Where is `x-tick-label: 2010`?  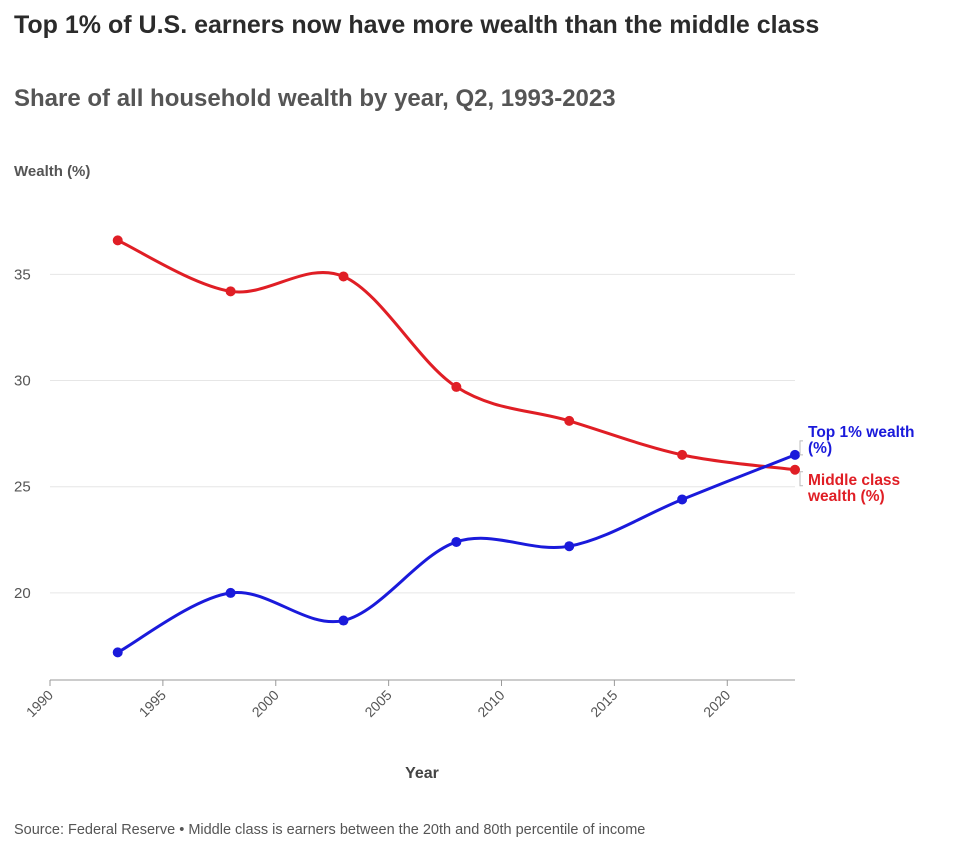 x-tick-label: 2010 is located at coordinates (490, 703).